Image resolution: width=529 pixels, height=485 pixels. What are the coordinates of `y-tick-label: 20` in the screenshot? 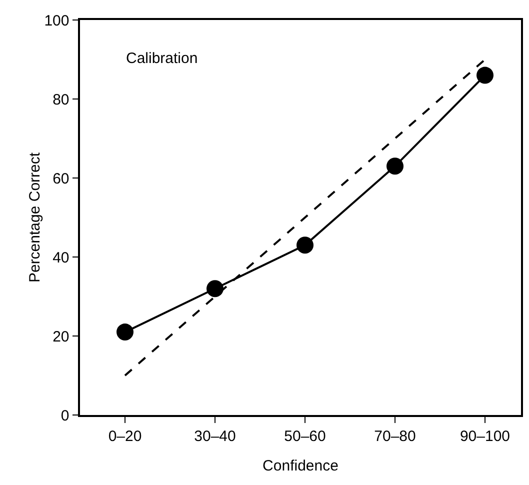 It's located at (61, 337).